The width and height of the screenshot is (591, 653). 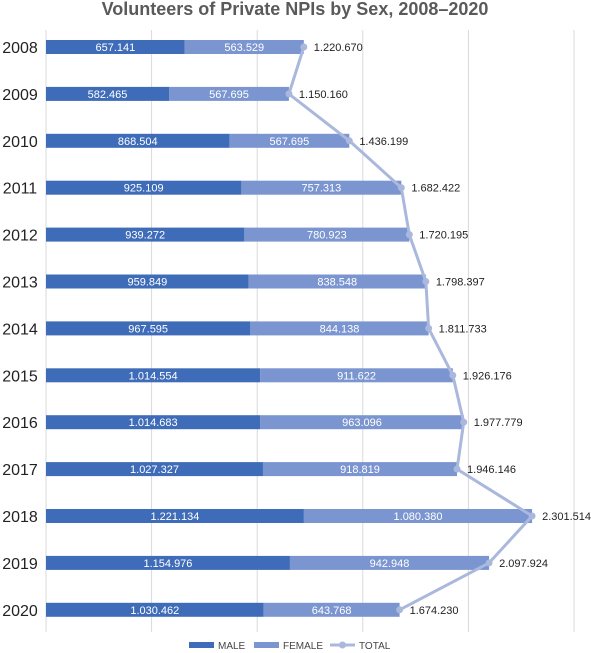 I want to click on total-value-label: 1.977.779, so click(x=498, y=423).